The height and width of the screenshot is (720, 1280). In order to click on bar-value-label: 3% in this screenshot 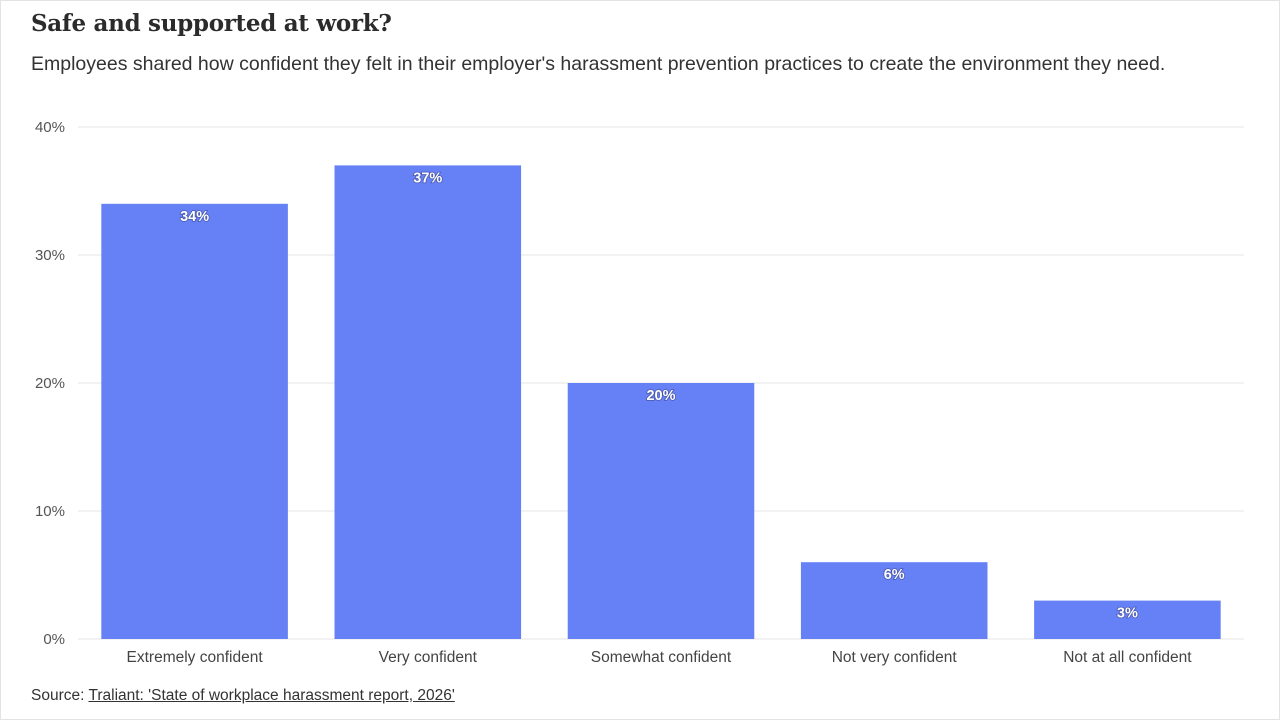, I will do `click(1127, 614)`.